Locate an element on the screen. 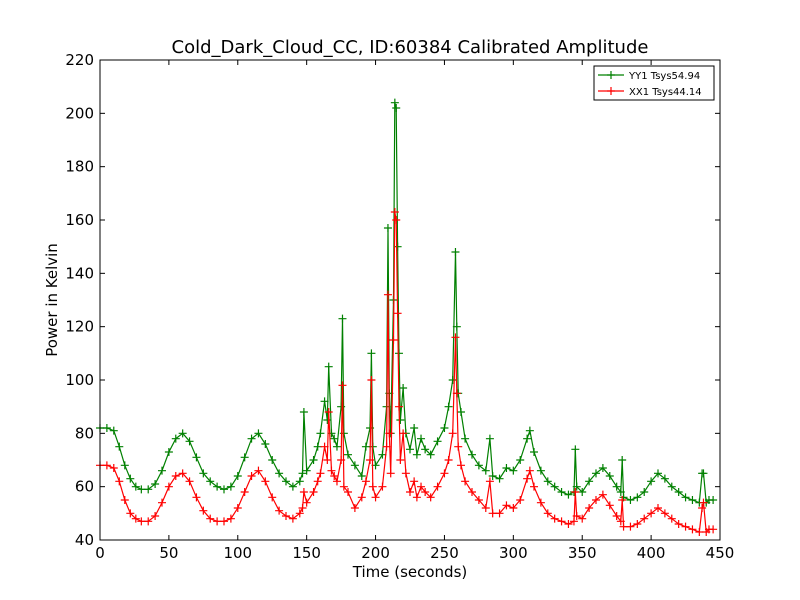  legend-item: XX1 Tsys44.14 is located at coordinates (650, 92).